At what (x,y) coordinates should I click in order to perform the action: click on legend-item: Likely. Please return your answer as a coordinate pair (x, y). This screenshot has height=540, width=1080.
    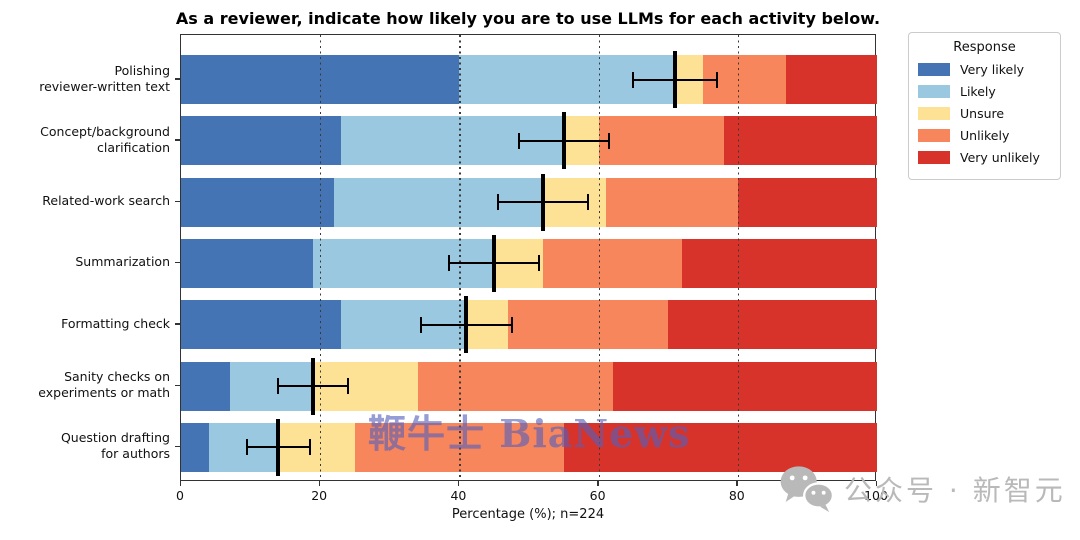
    Looking at the image, I should click on (984, 91).